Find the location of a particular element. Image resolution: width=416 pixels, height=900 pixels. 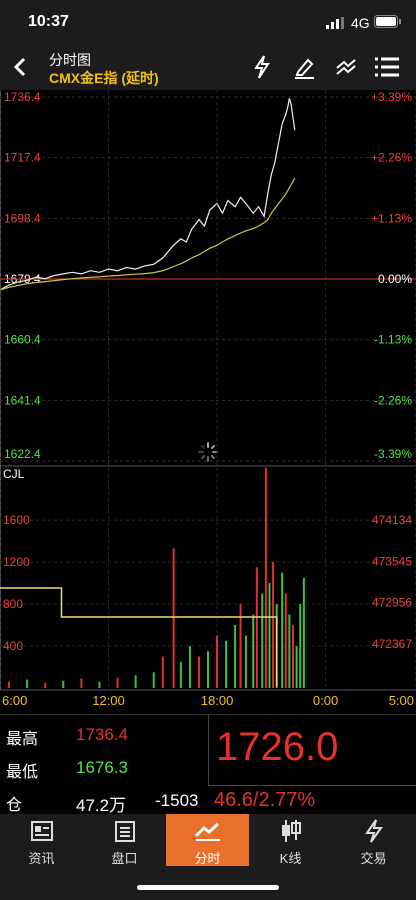

panel-title: CJL is located at coordinates (14, 474).